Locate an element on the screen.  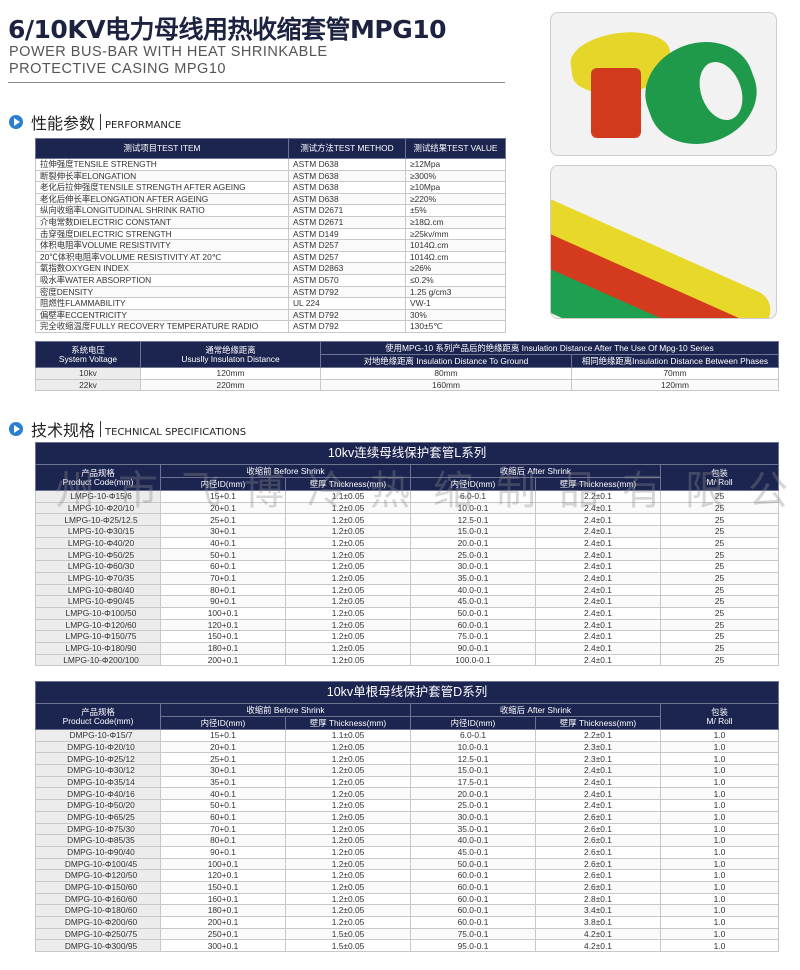
thickness-before: 1.5±0.05 is located at coordinates (348, 934).